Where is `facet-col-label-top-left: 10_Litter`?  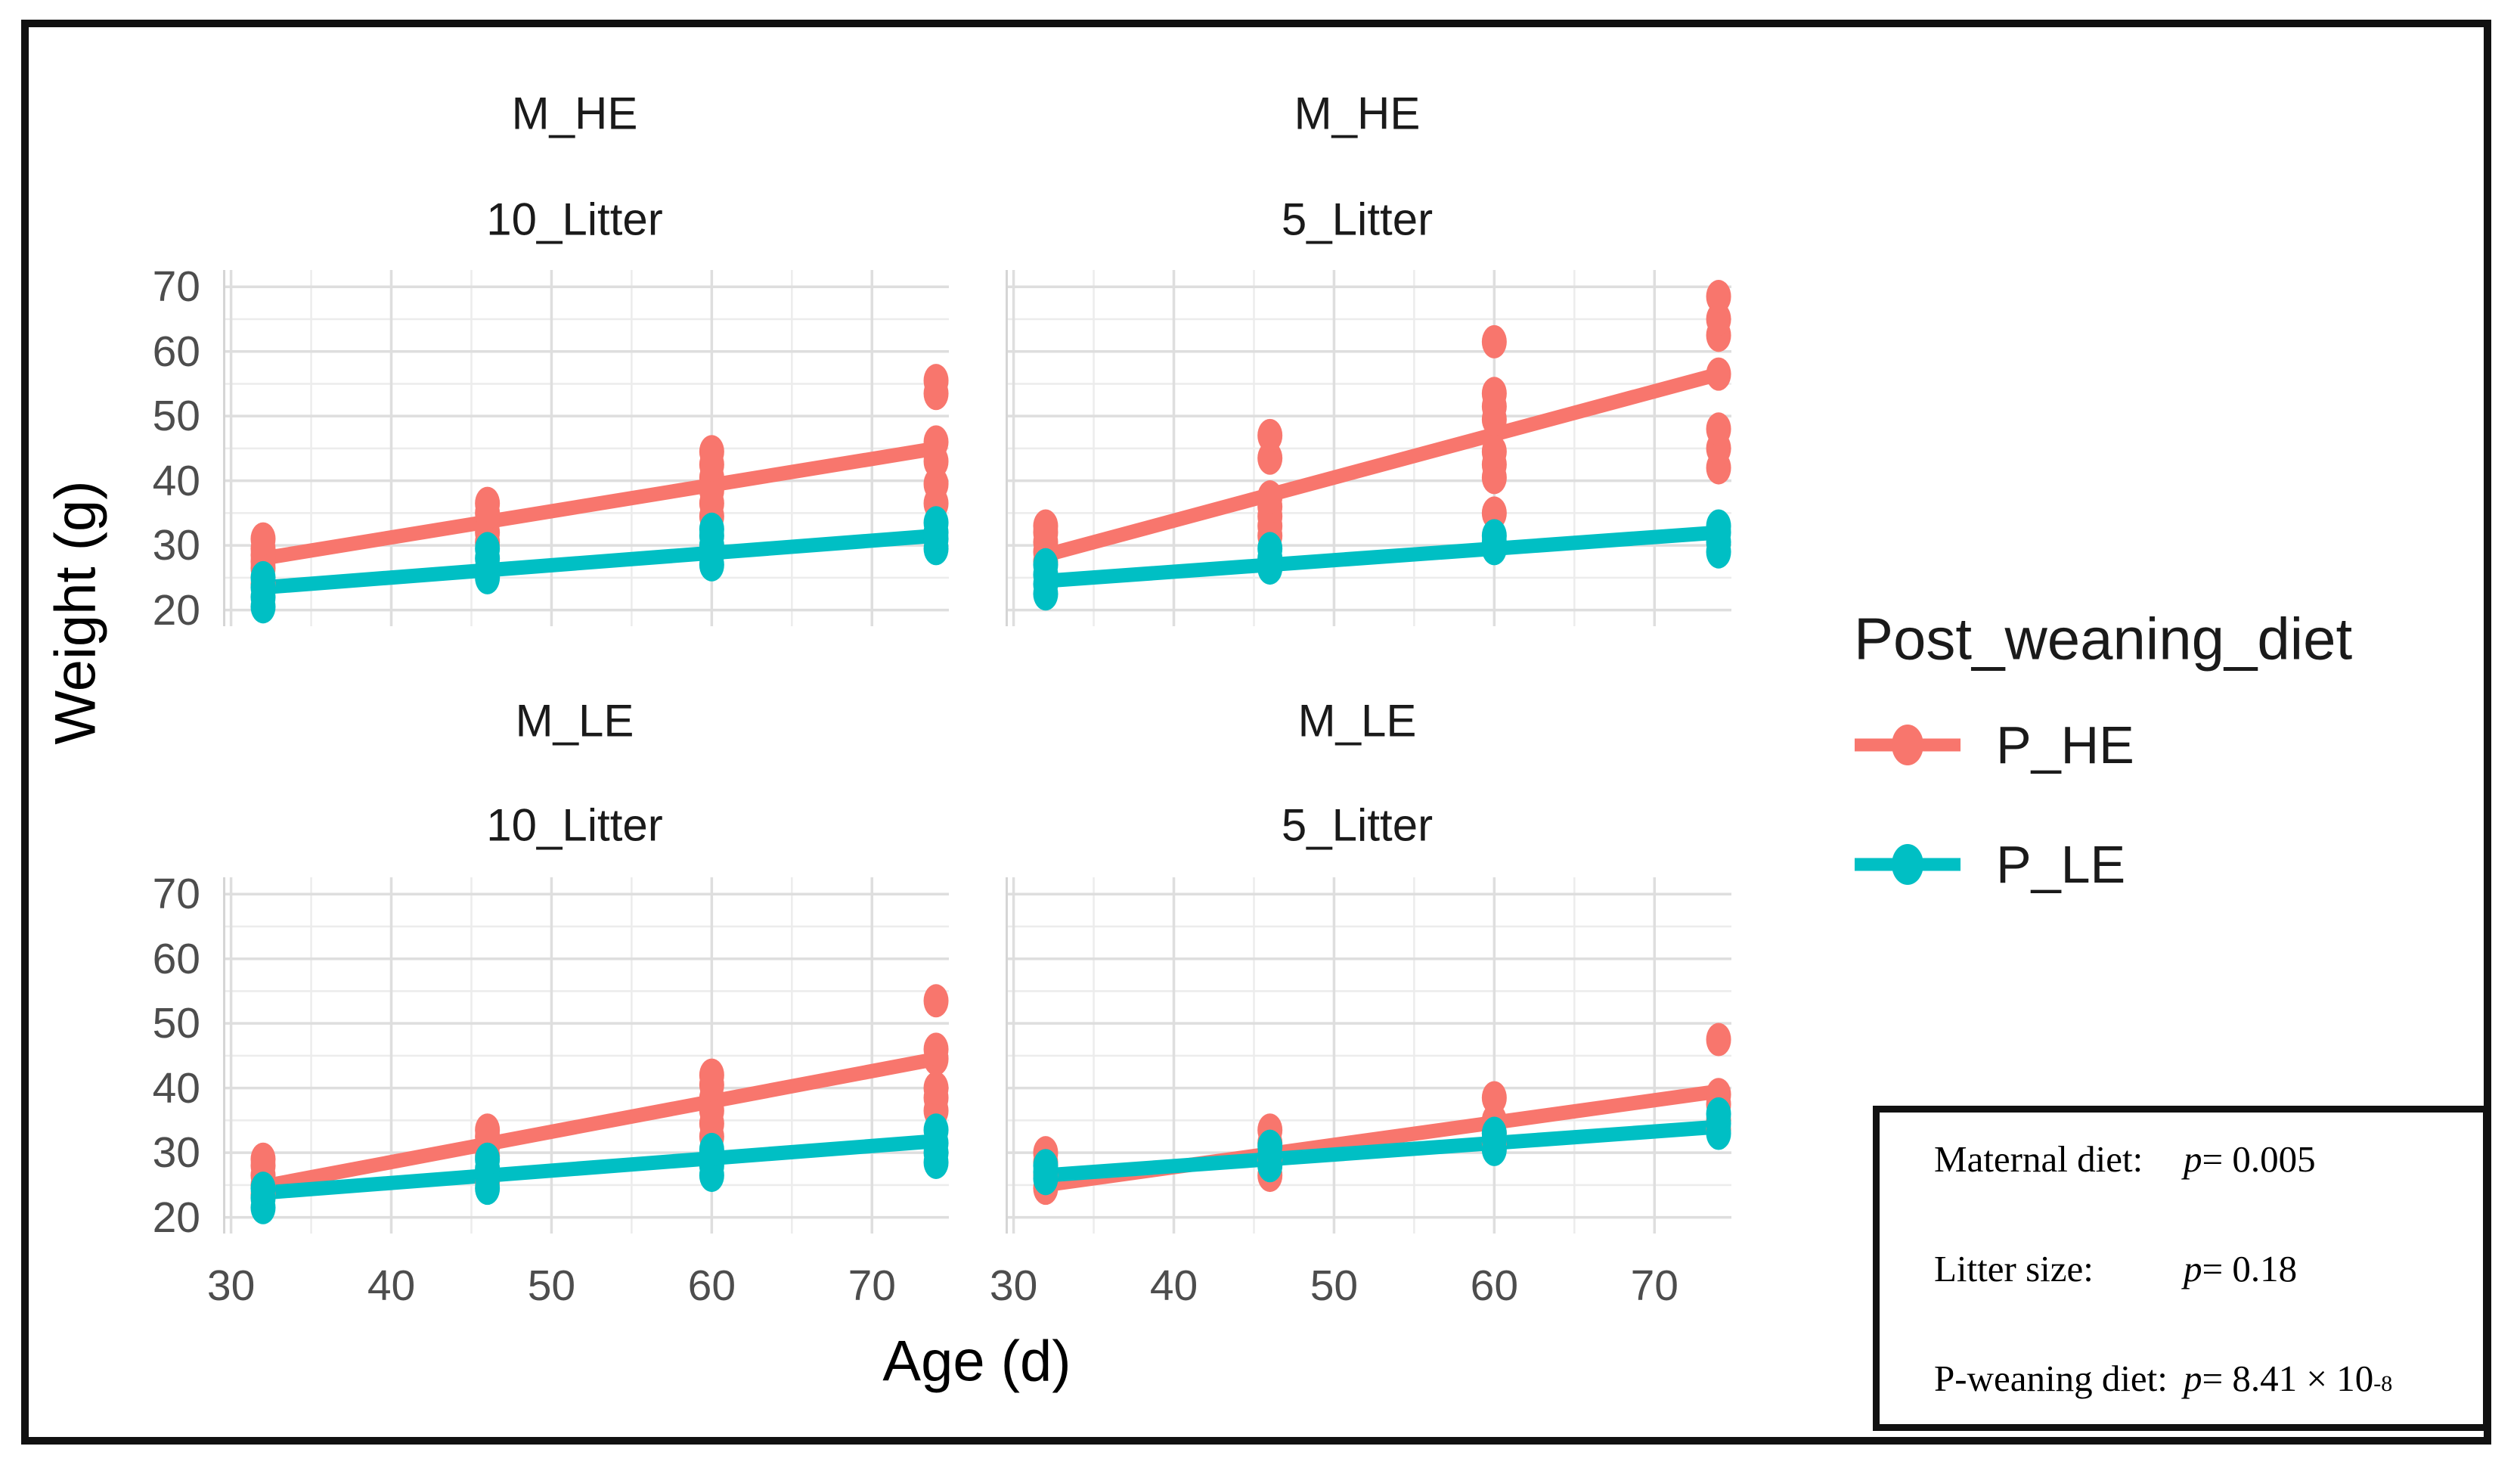
facet-col-label-top-left: 10_Litter is located at coordinates (574, 219).